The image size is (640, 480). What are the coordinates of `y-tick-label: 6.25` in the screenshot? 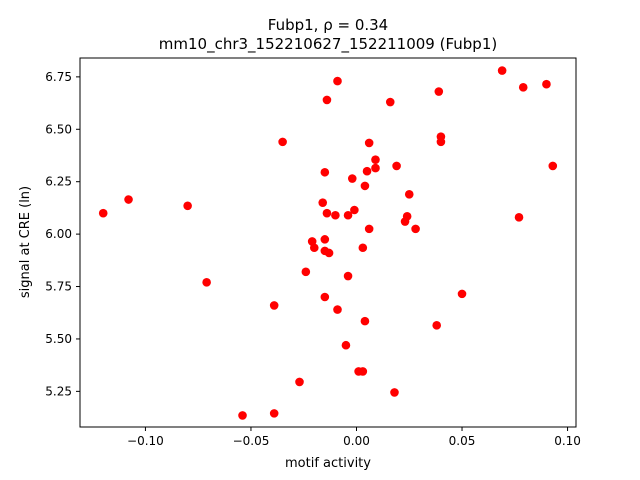 It's located at (58, 182).